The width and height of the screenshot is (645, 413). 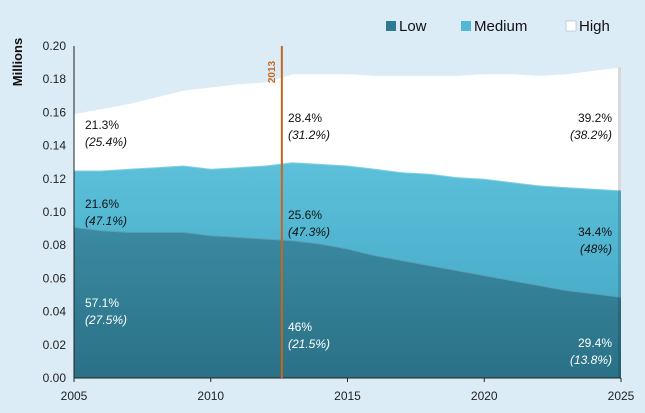 What do you see at coordinates (102, 303) in the screenshot?
I see `annotation-share: 57.1%` at bounding box center [102, 303].